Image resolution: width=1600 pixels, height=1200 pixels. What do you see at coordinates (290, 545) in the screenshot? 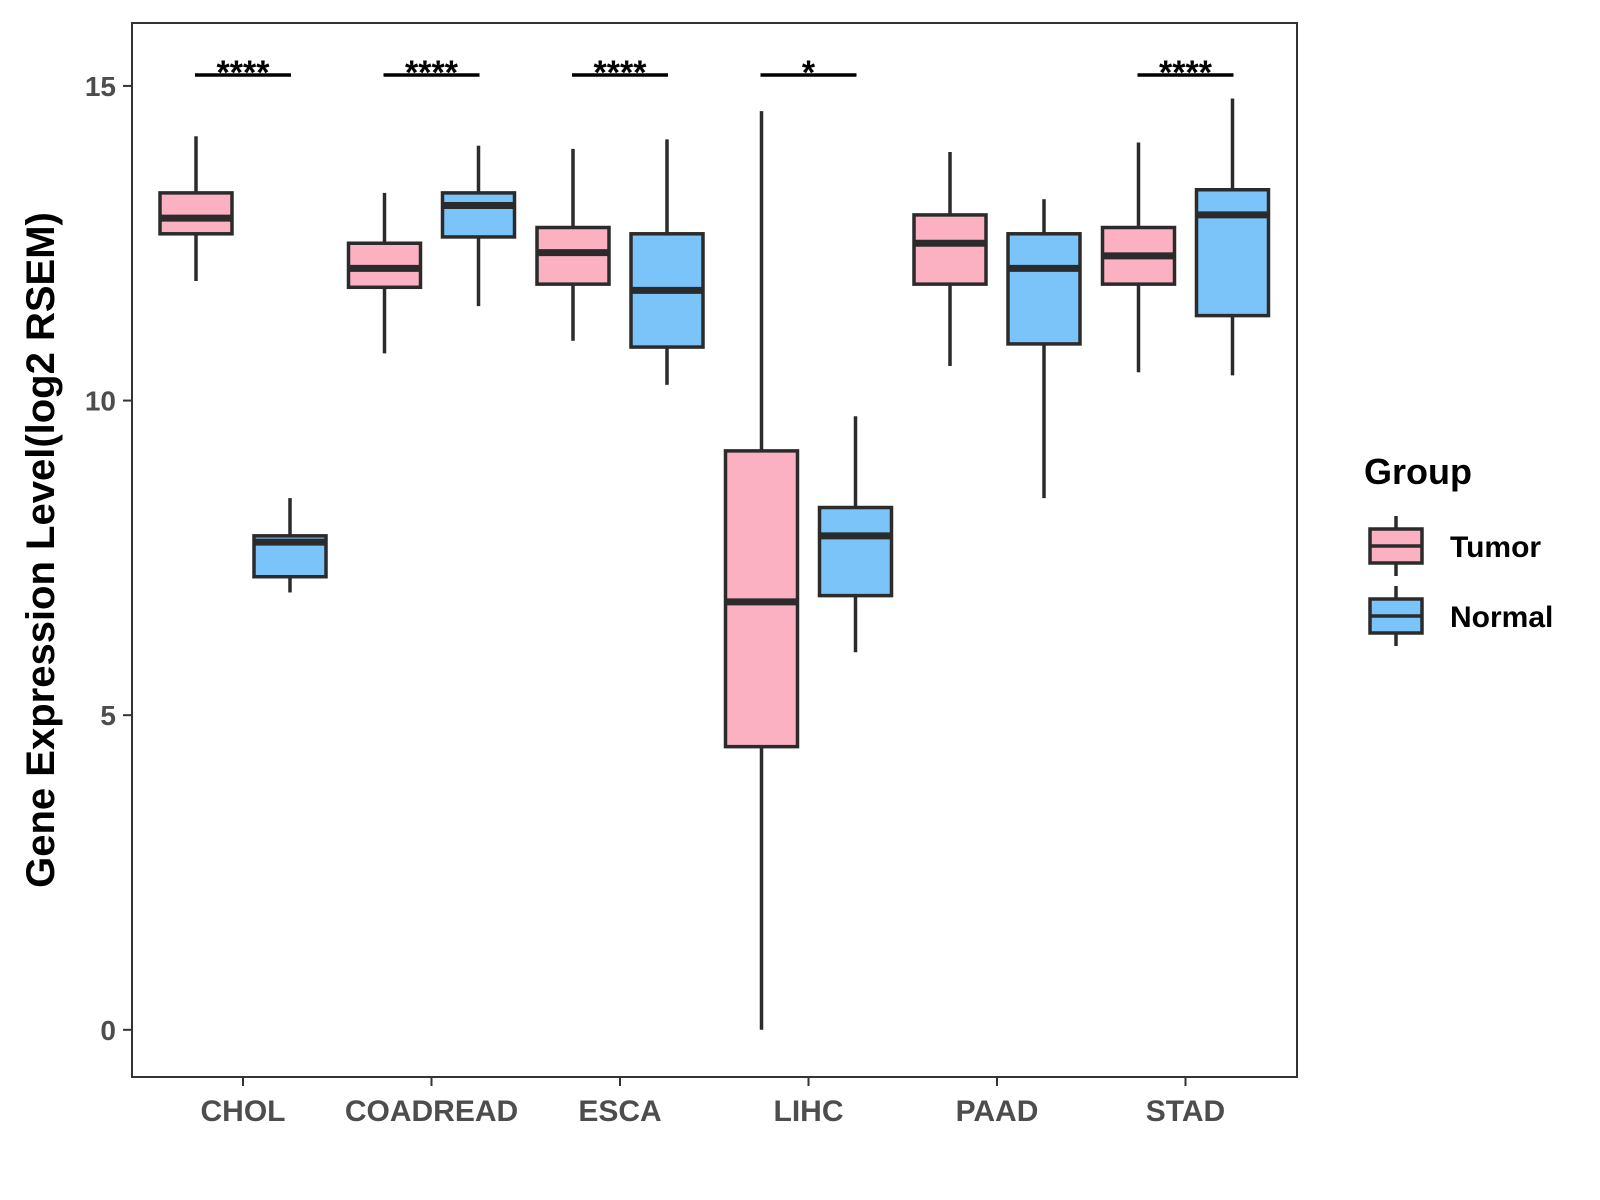
I see `box-normal-chol` at bounding box center [290, 545].